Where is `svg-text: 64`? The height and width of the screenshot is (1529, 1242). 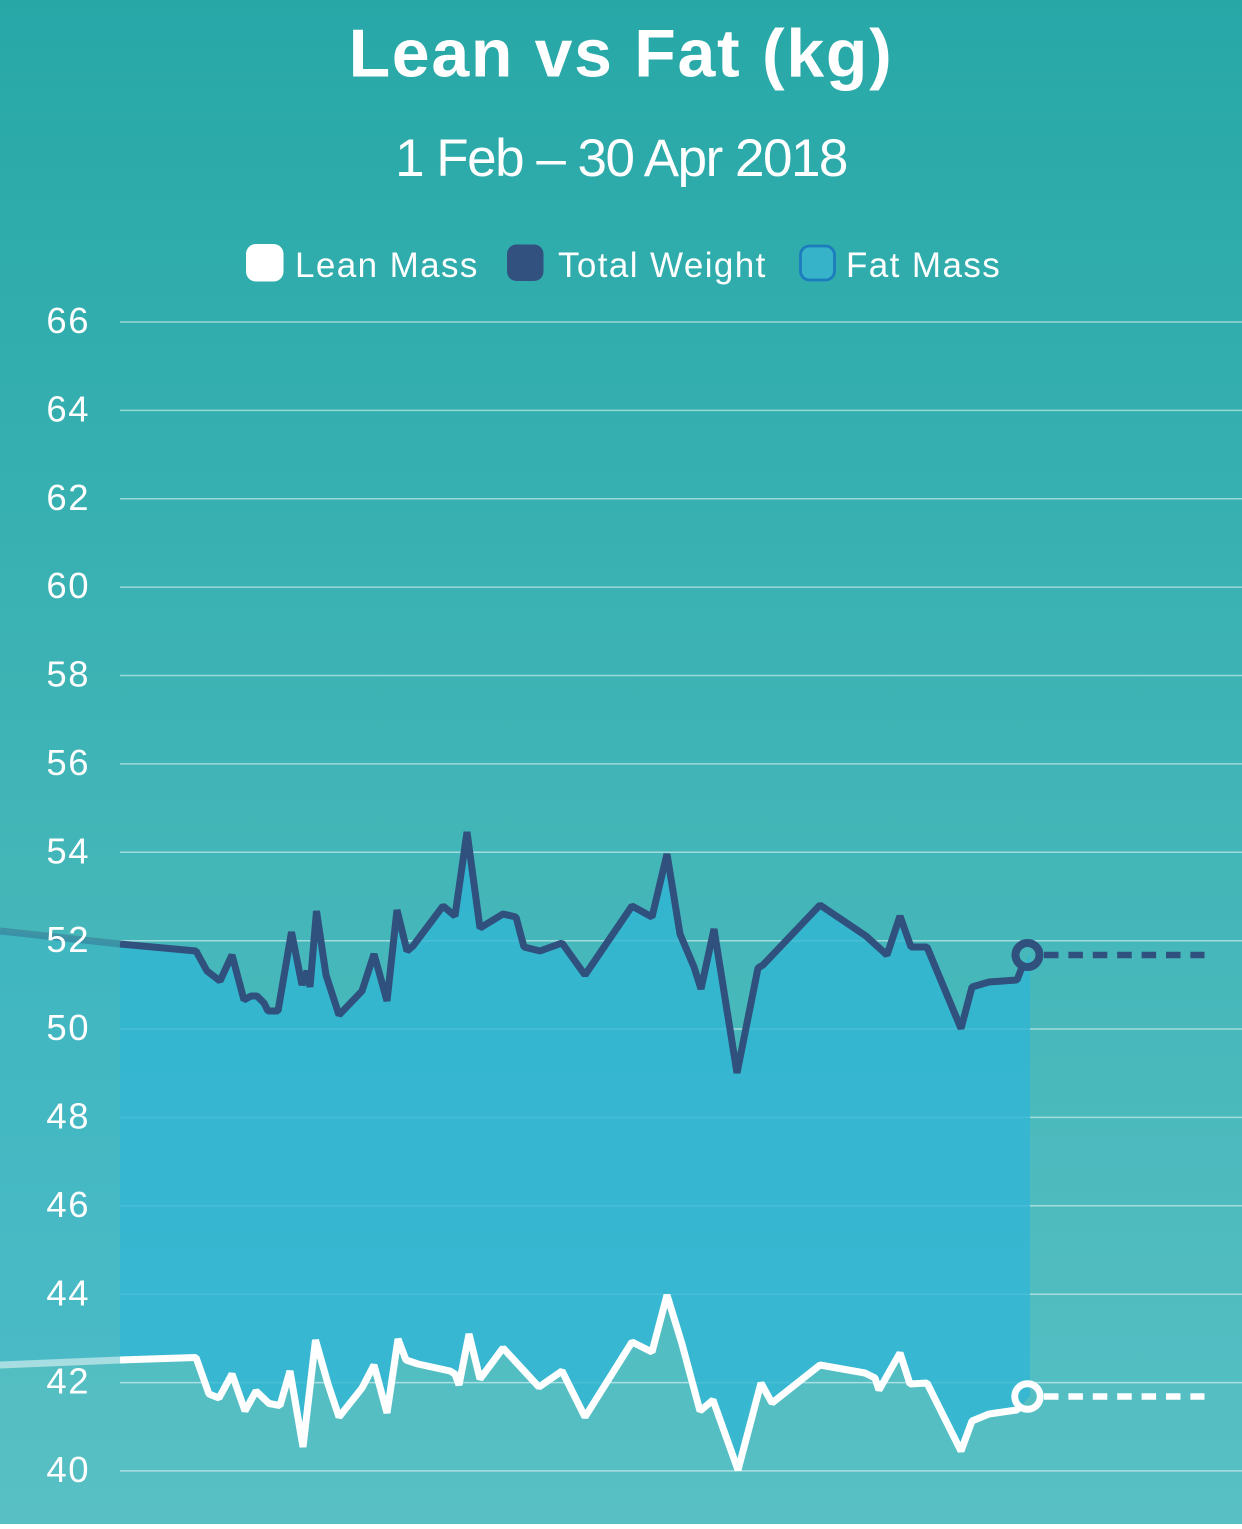
svg-text: 64 is located at coordinates (68, 409).